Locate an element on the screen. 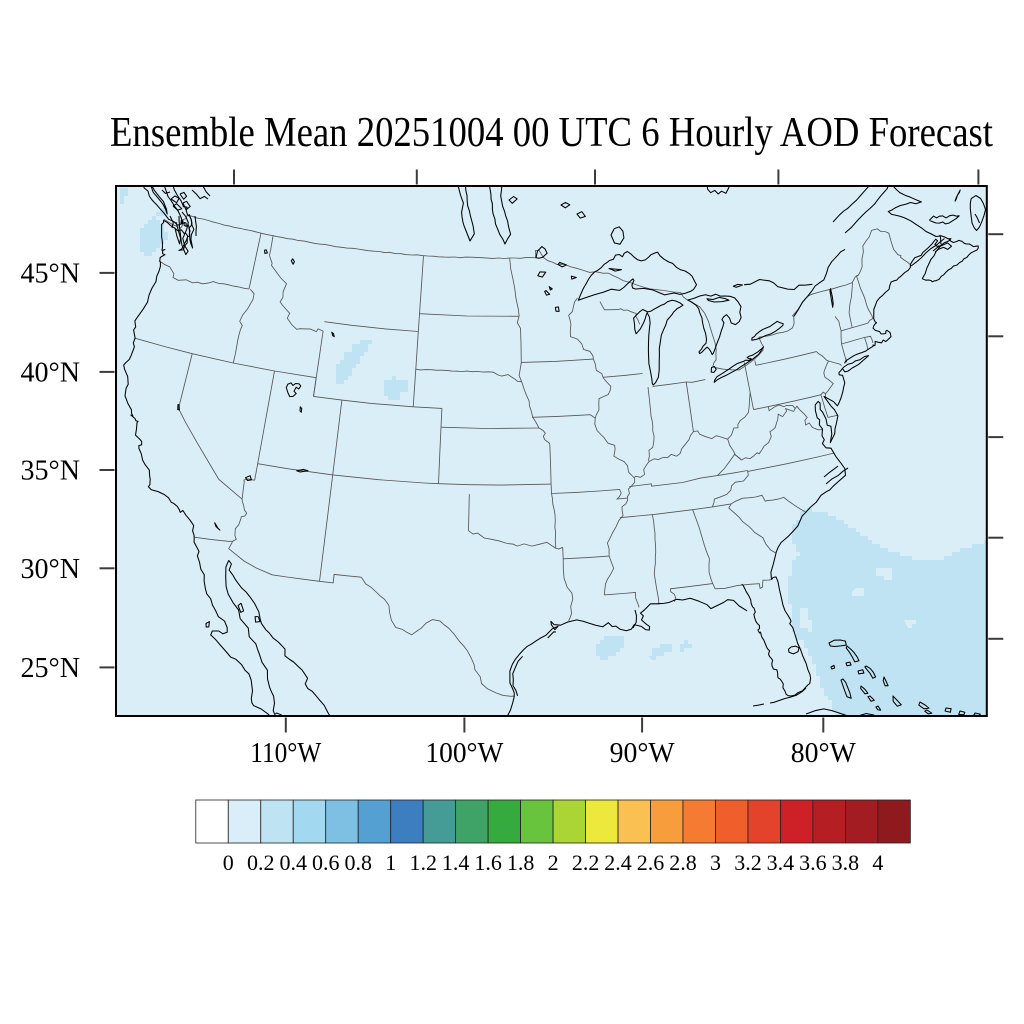 Image resolution: width=1024 pixels, height=1024 pixels. svg-text: 40°N is located at coordinates (51, 372).